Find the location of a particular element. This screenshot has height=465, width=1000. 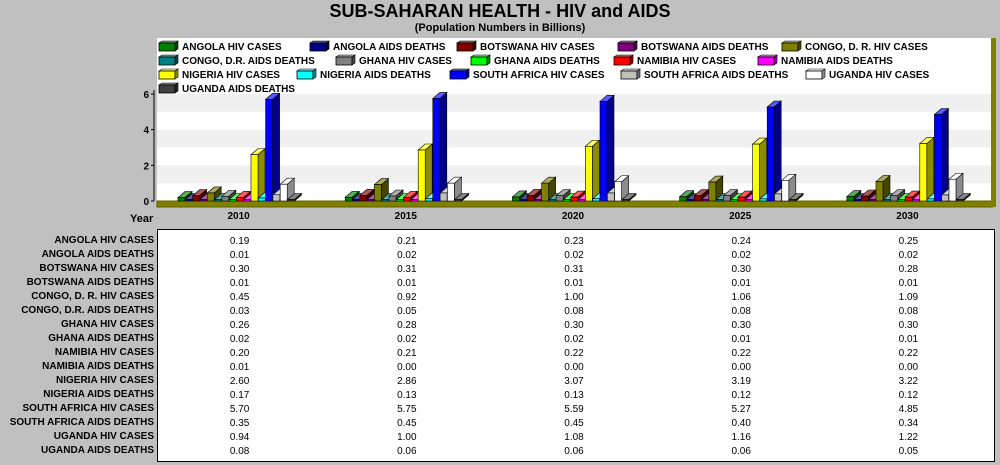

x-tick-label: 2025 is located at coordinates (740, 216).